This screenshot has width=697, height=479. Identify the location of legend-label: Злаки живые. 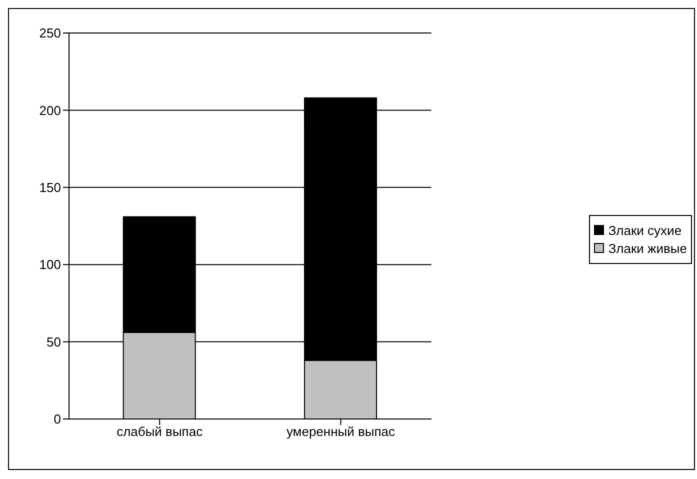
(647, 248).